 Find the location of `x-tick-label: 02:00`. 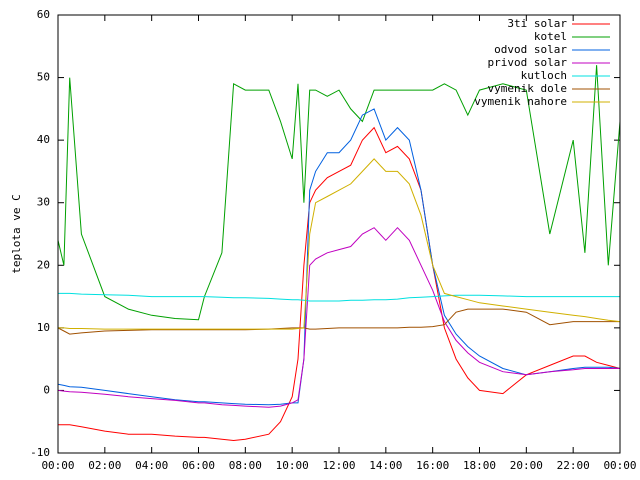

x-tick-label: 02:00 is located at coordinates (104, 465).